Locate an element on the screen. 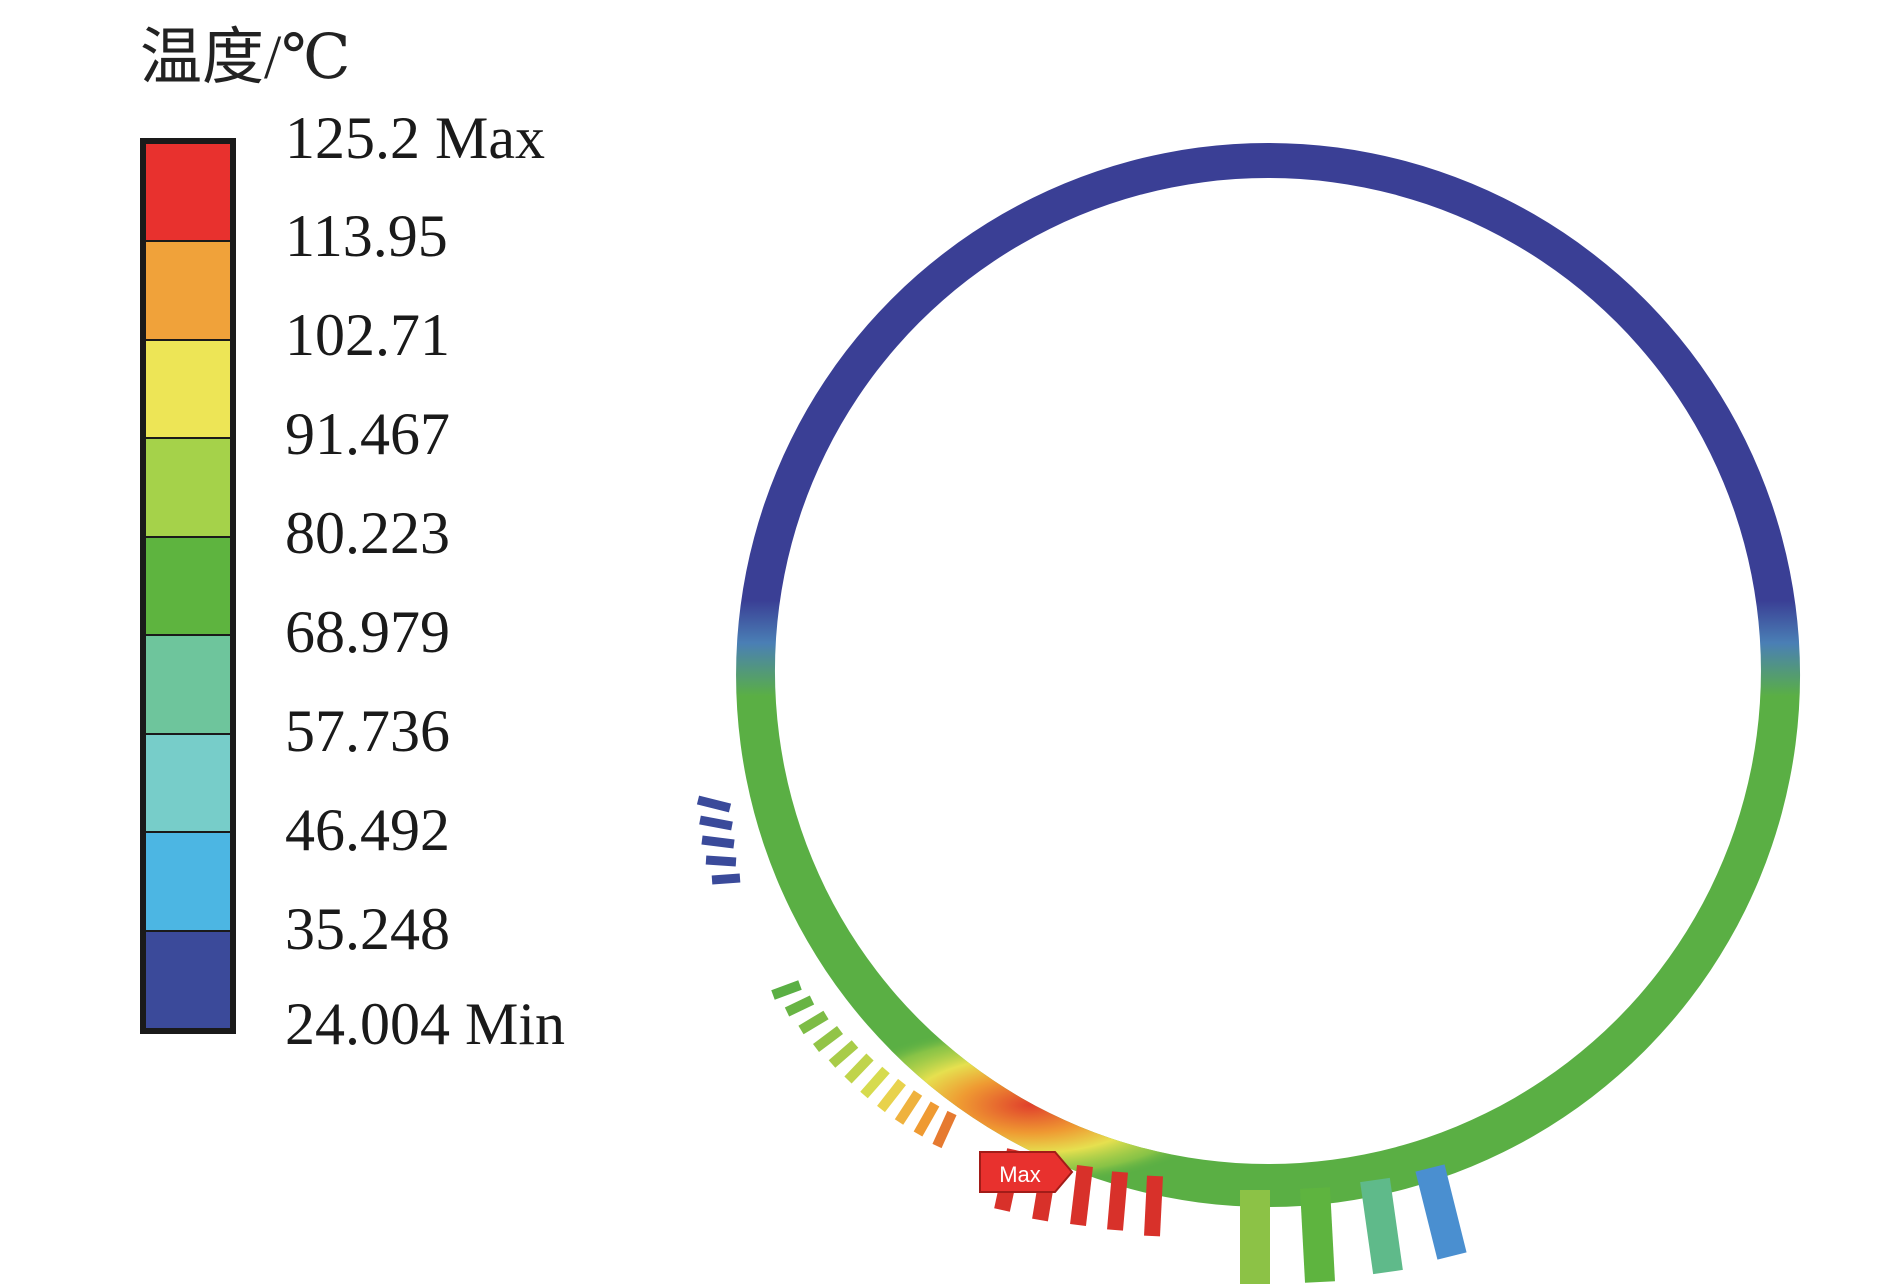 This screenshot has width=1890, height=1284. max-marker: Max is located at coordinates (1026, 1172).